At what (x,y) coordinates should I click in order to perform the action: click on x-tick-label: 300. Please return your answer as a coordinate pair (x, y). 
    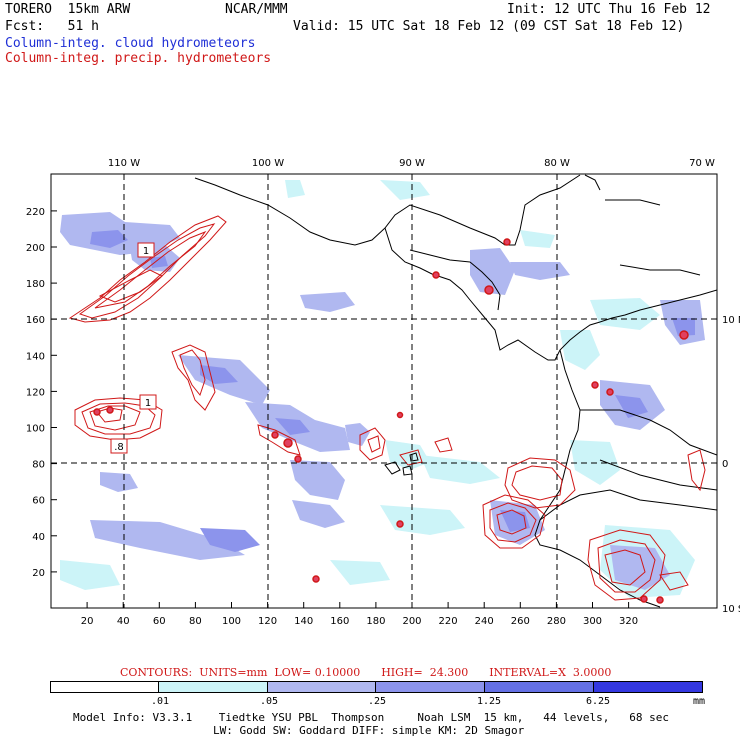
    Looking at the image, I should click on (592, 621).